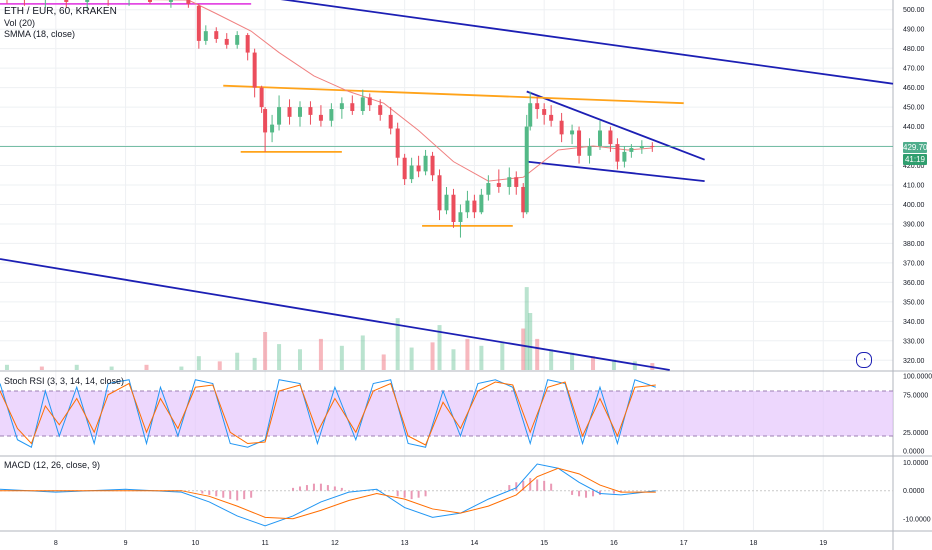  I want to click on macd-tick-label: 0.0000, so click(914, 491).